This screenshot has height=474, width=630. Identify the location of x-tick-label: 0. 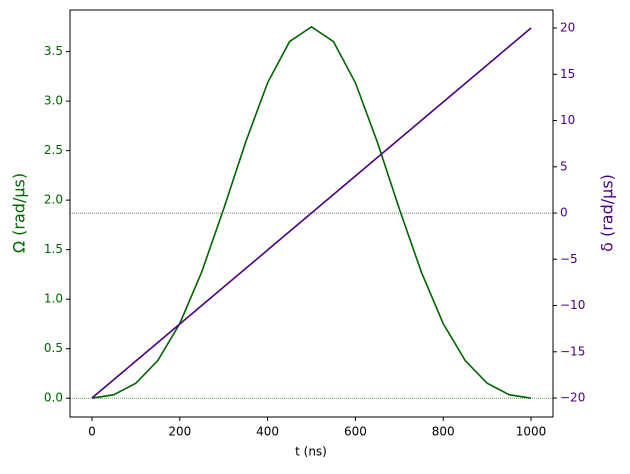
(92, 432).